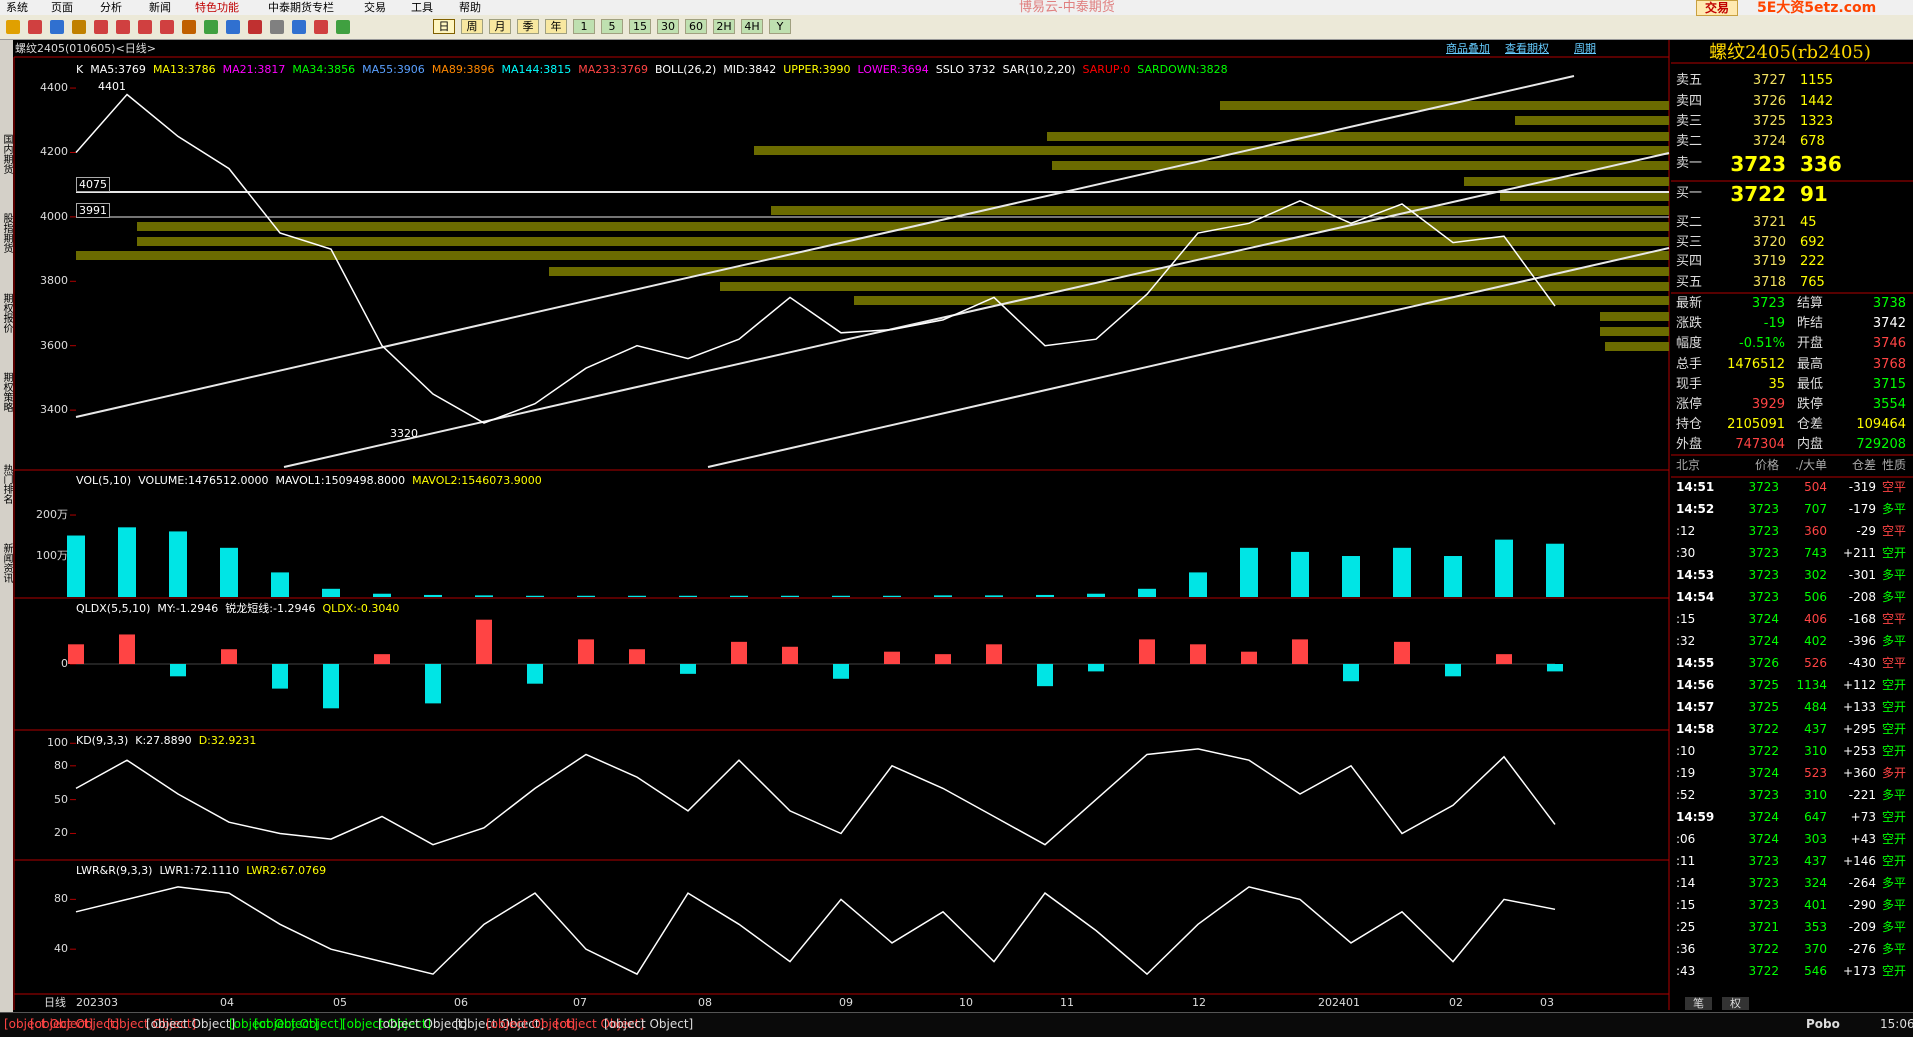  Describe the element at coordinates (1689, 242) in the screenshot. I see `book-label: 买三` at that location.